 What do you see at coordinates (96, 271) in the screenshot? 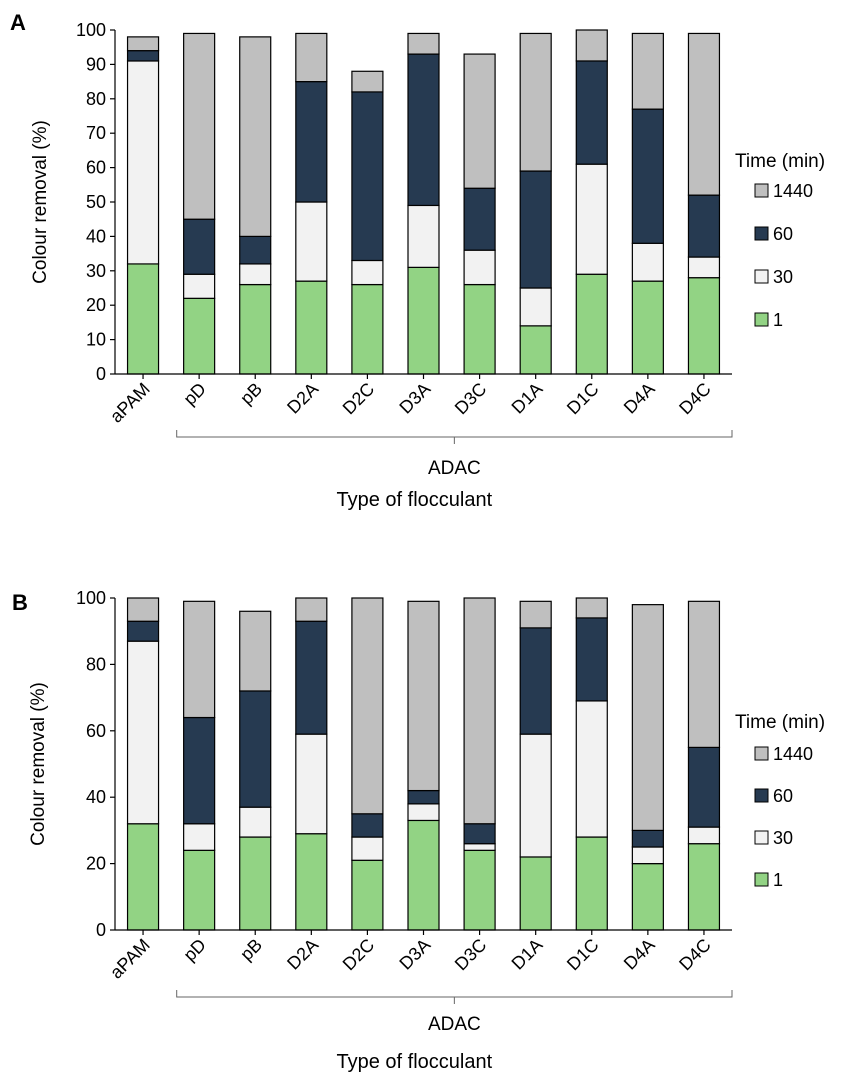
I see `y-tick-label: 30` at bounding box center [96, 271].